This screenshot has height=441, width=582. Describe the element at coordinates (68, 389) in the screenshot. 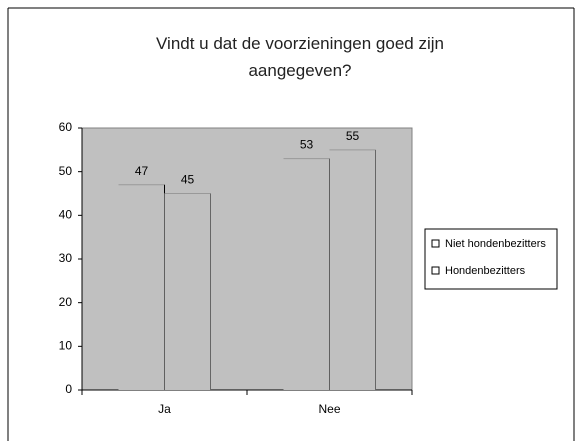

I see `y-tick-label: 0` at that location.